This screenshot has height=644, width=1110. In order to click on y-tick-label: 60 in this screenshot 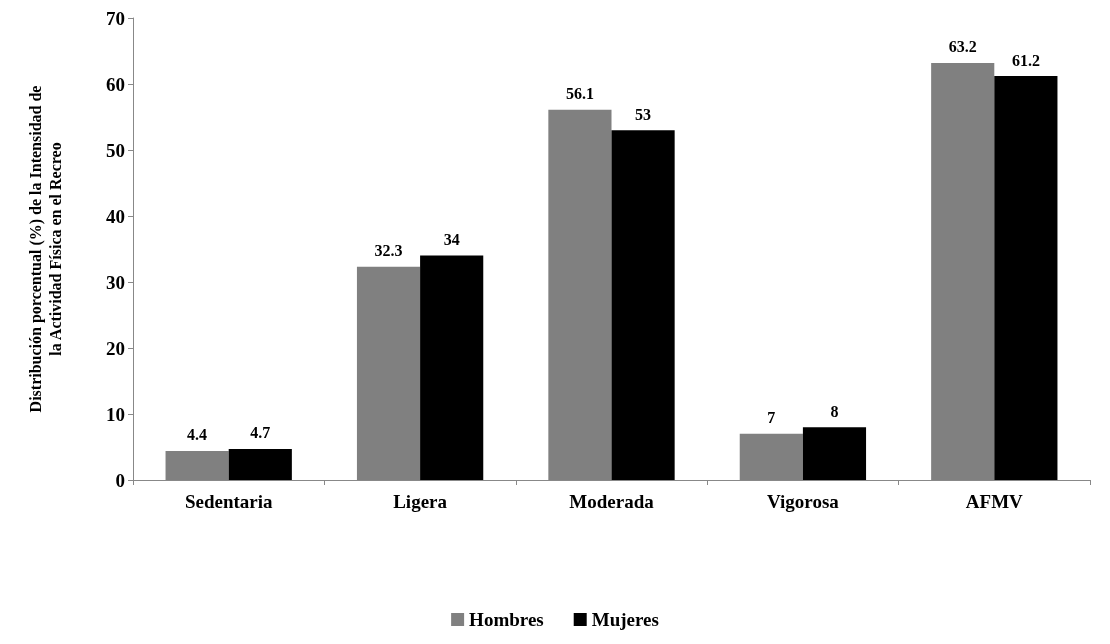, I will do `click(115, 84)`.